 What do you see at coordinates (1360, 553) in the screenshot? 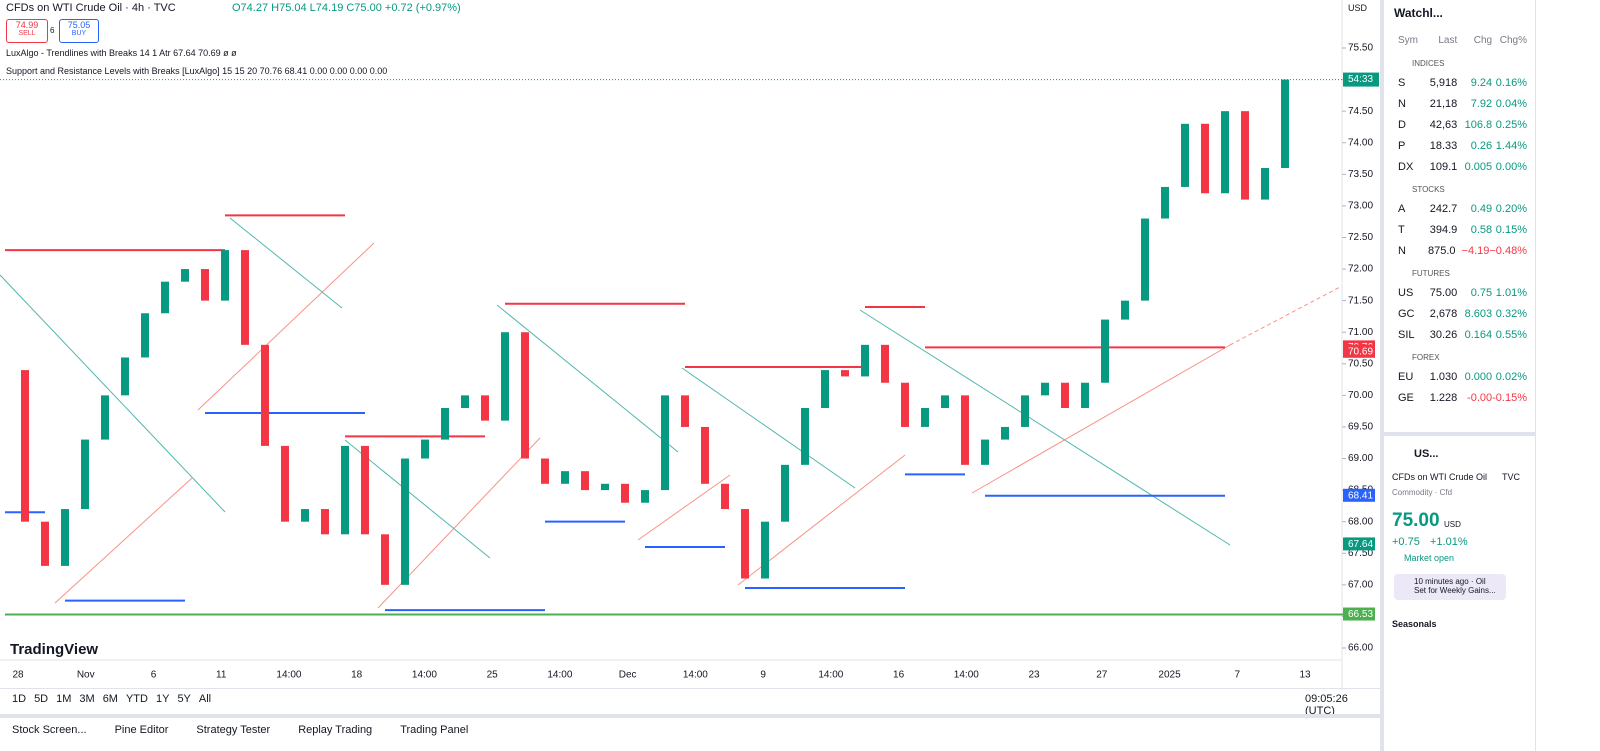
I see `y-tick-label: 67.50` at bounding box center [1360, 553].